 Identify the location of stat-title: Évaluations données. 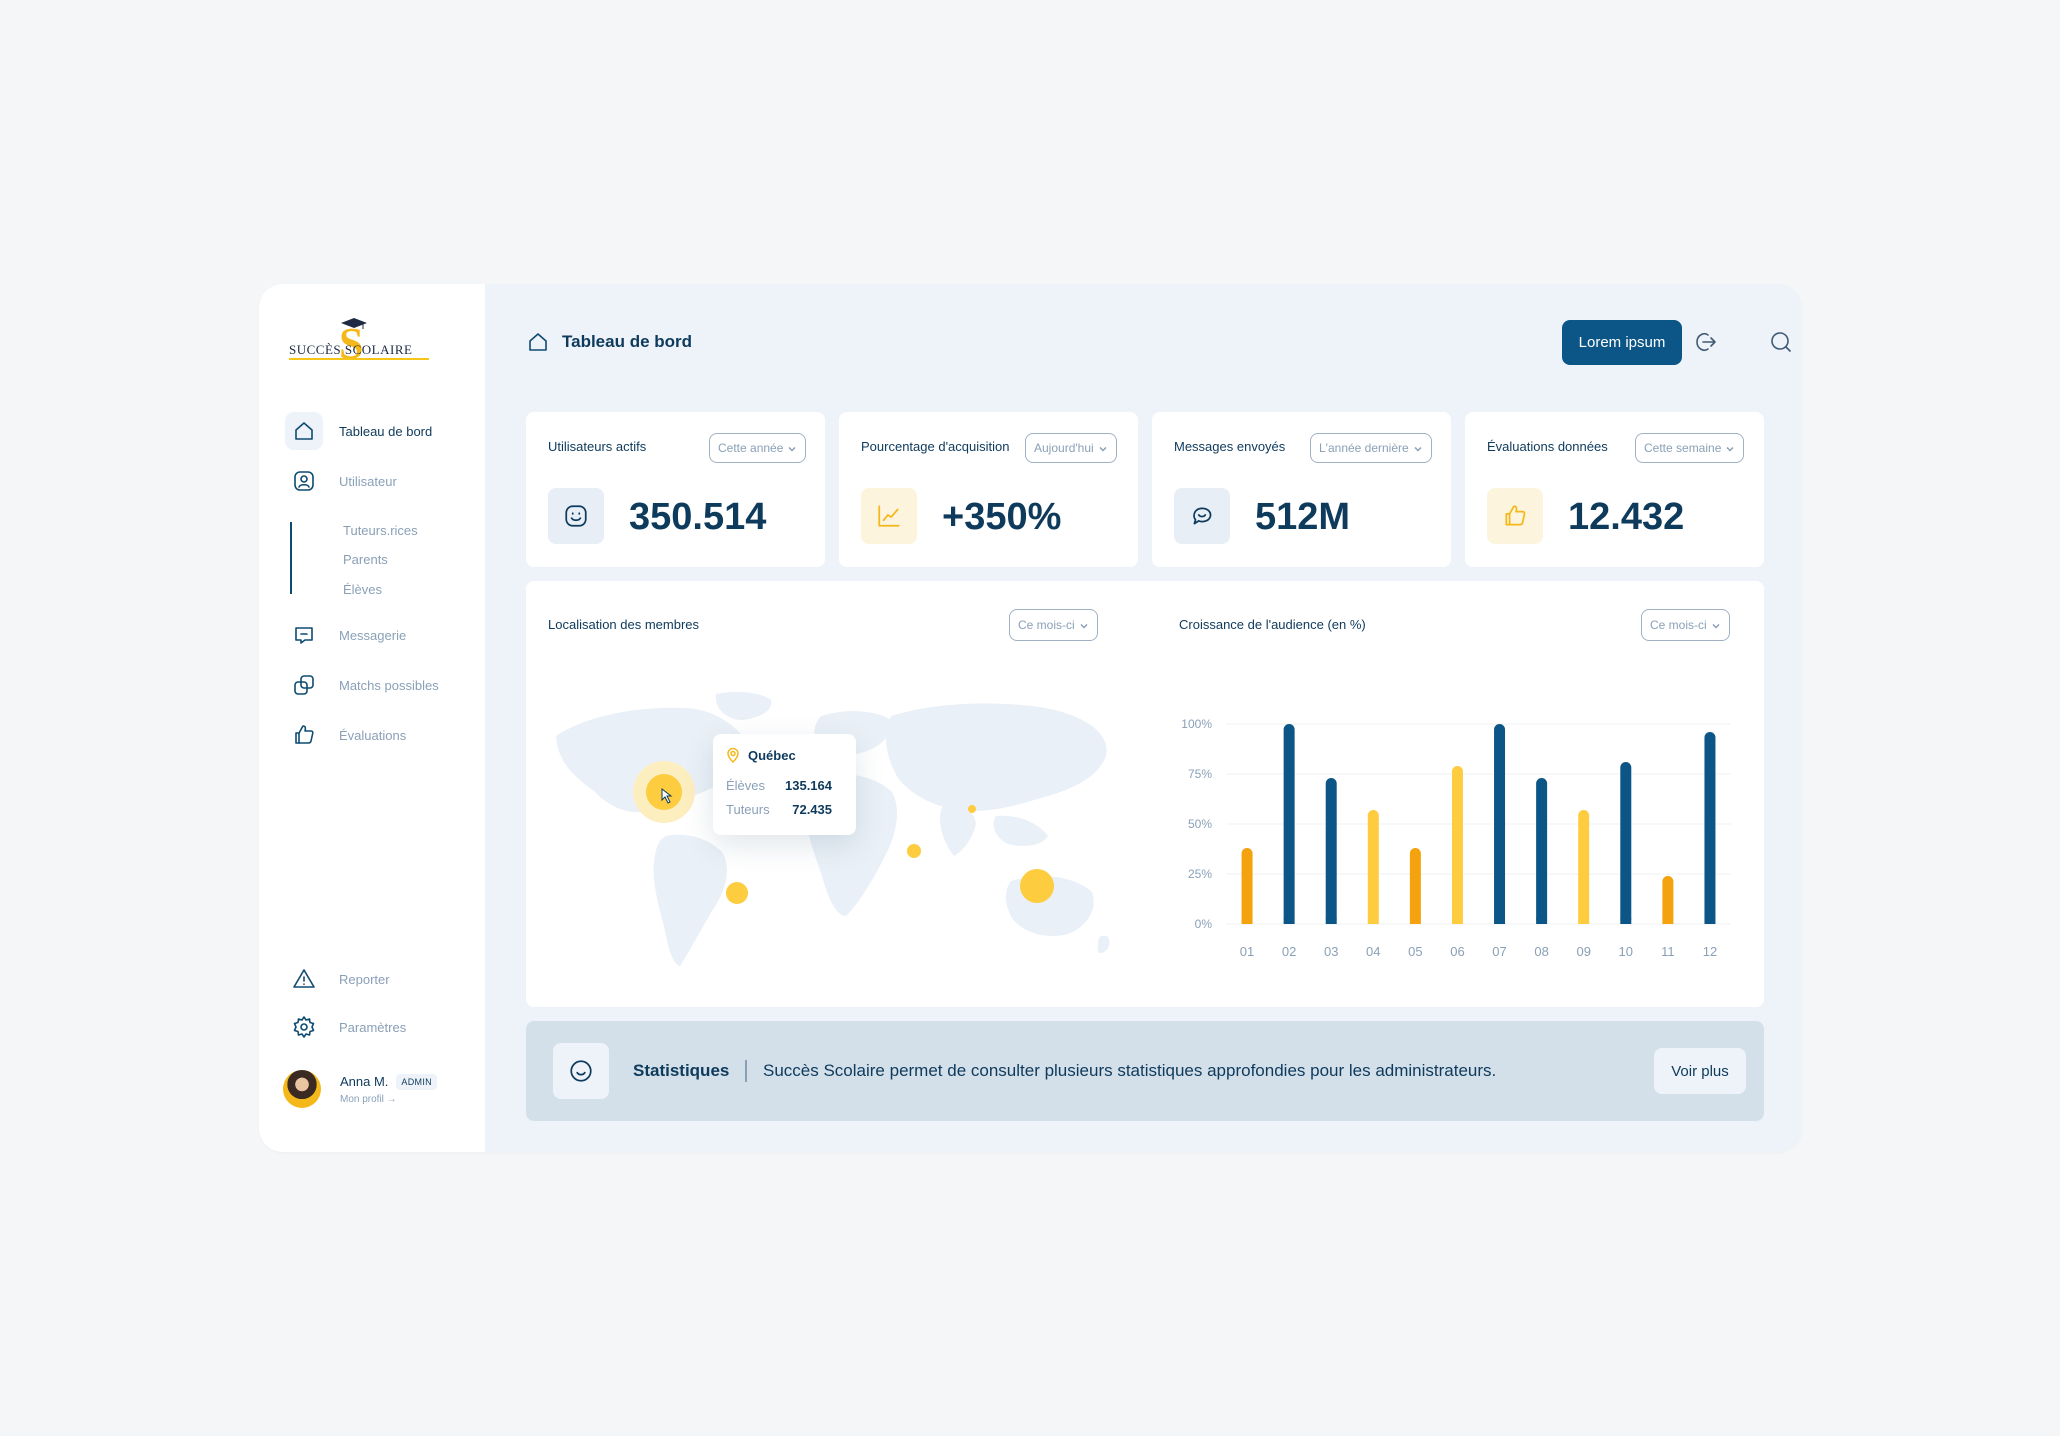
(1547, 446).